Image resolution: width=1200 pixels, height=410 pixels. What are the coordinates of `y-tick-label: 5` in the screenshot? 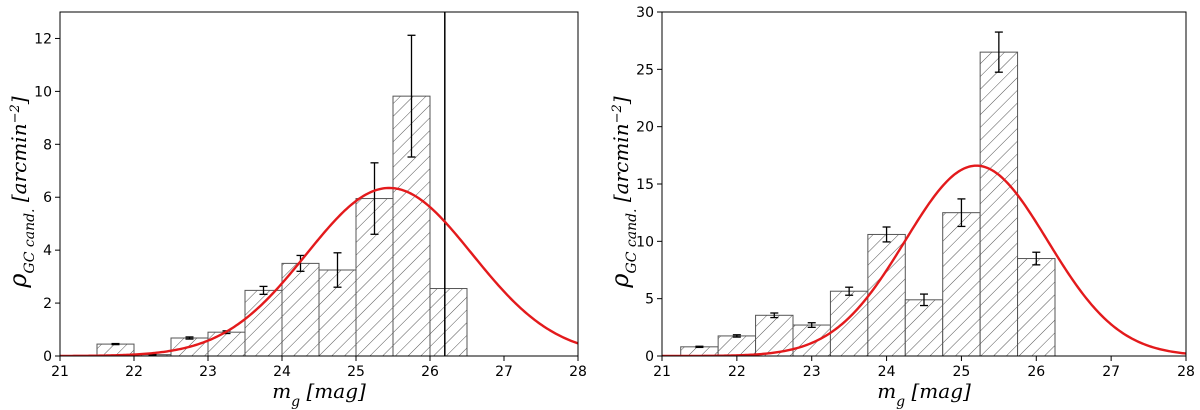 It's located at (649, 300).